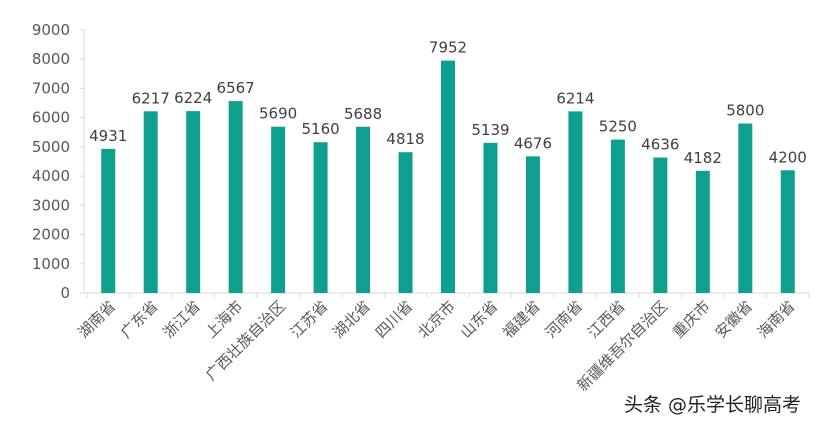 This screenshot has height=426, width=830. What do you see at coordinates (108, 136) in the screenshot?
I see `data-label: 4931` at bounding box center [108, 136].